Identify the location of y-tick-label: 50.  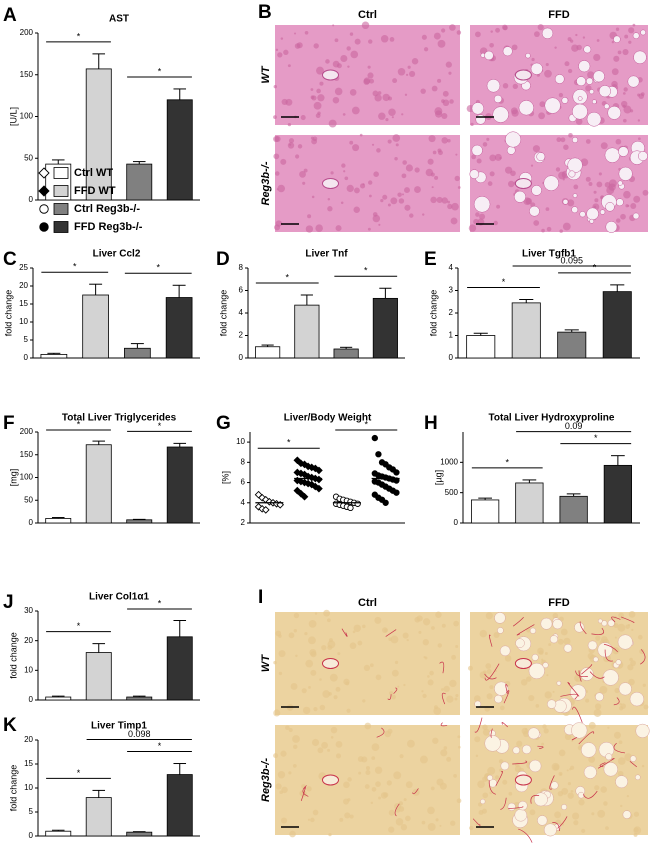
(28, 157).